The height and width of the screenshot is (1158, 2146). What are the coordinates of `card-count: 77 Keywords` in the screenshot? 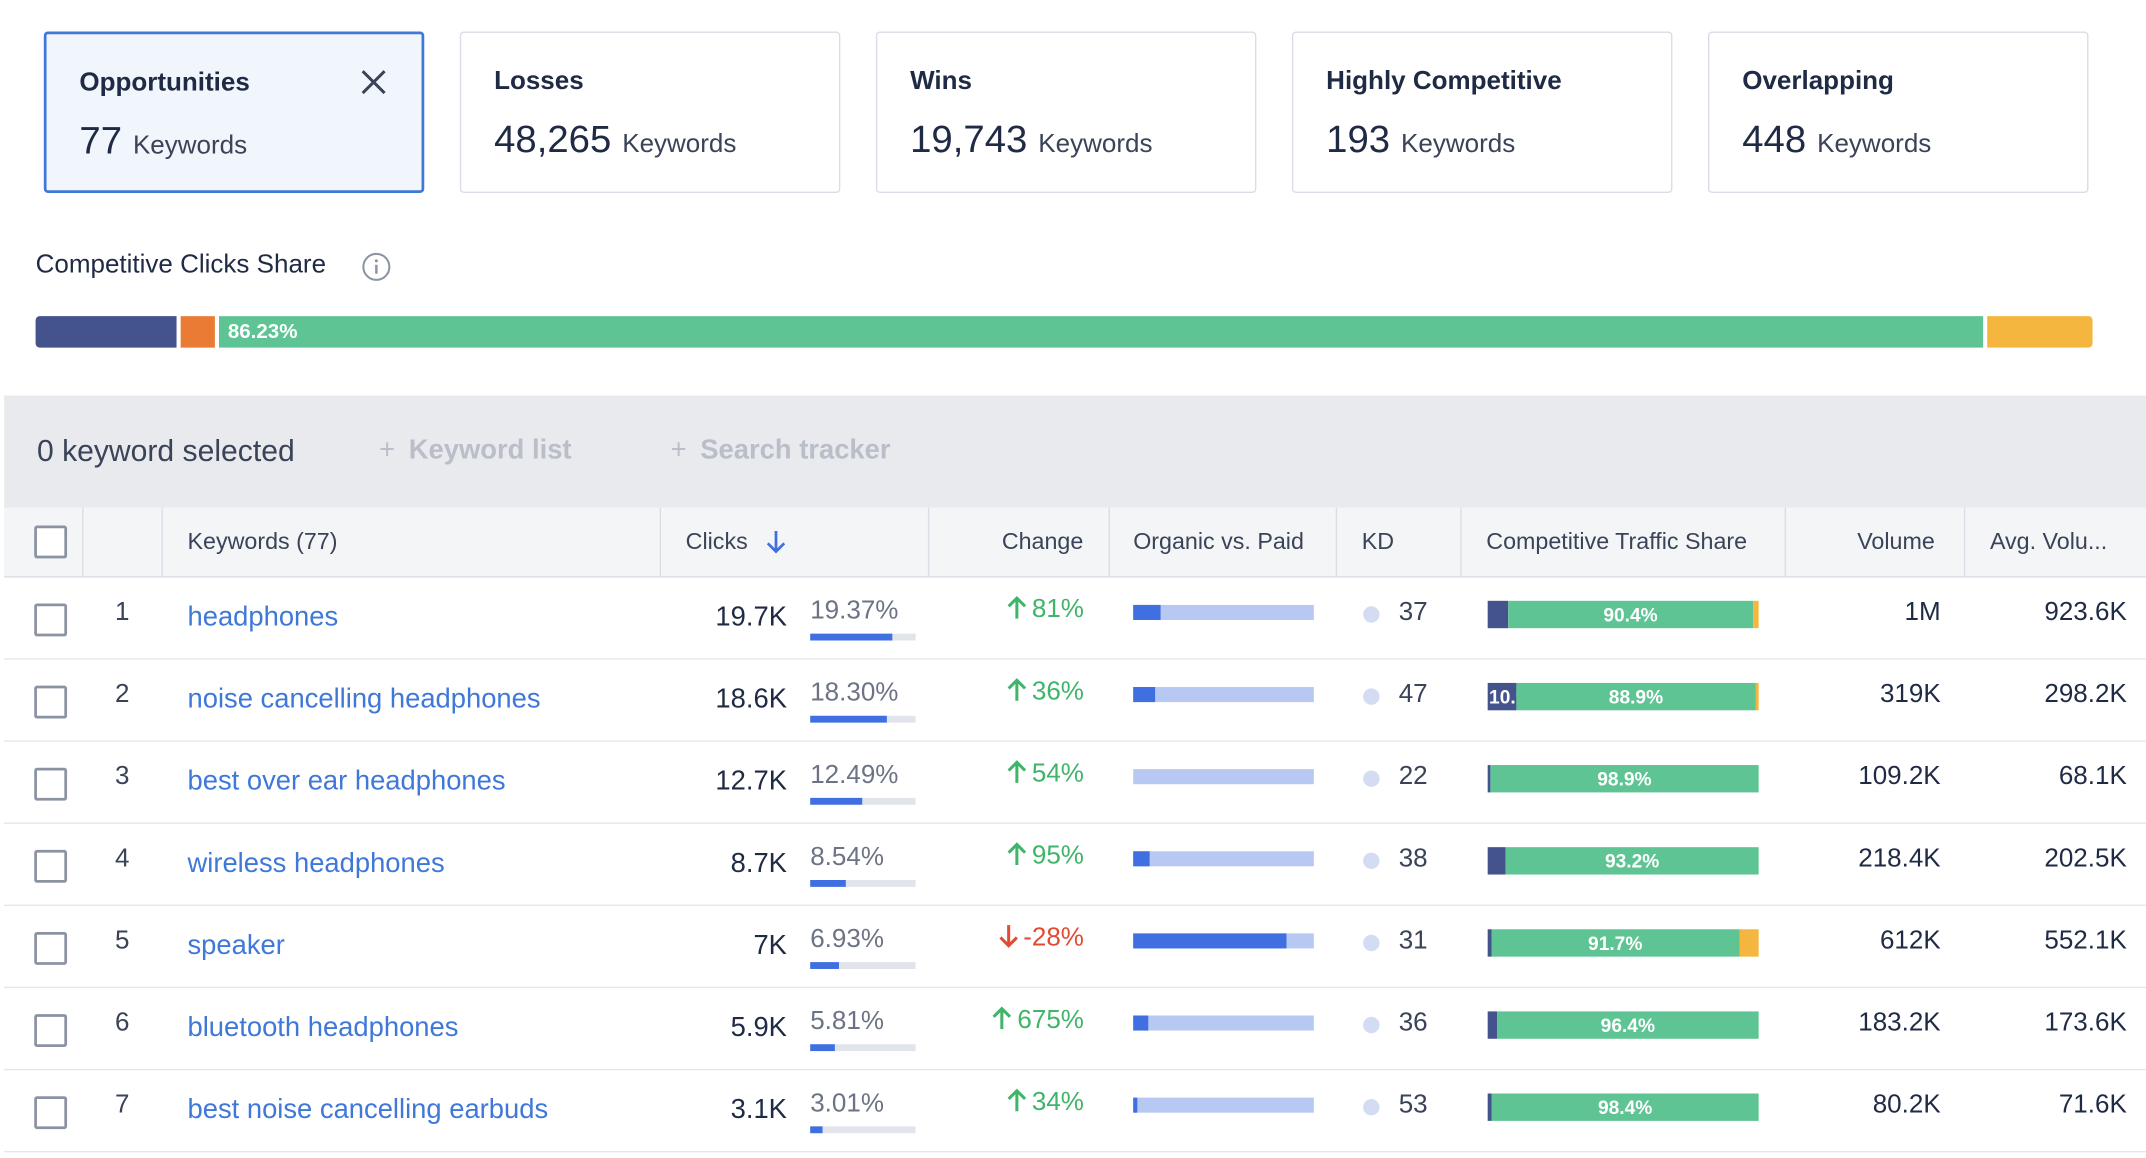 It's located at (163, 141).